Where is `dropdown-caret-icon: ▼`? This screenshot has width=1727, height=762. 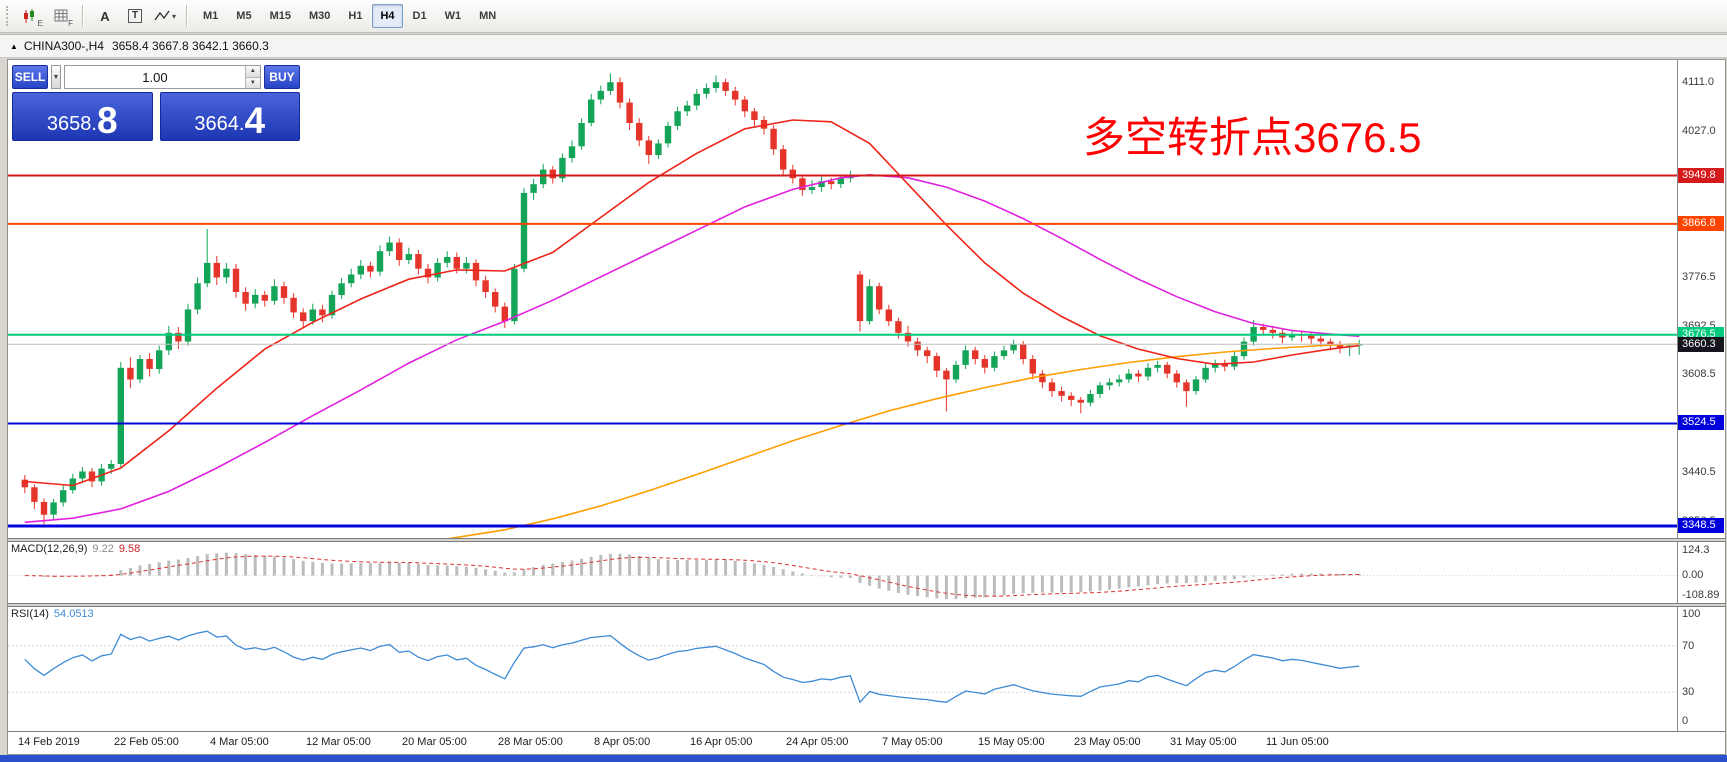
dropdown-caret-icon: ▼ is located at coordinates (56, 77).